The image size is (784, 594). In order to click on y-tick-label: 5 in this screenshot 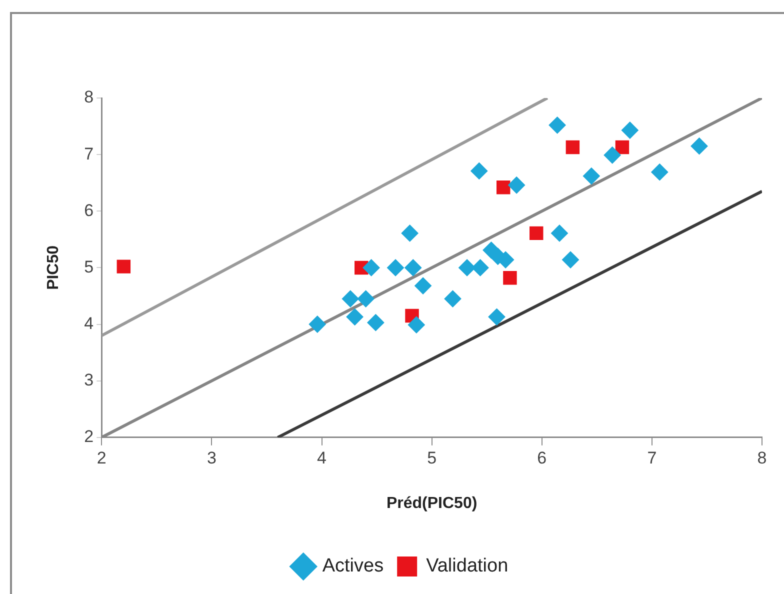, I will do `click(89, 266)`.